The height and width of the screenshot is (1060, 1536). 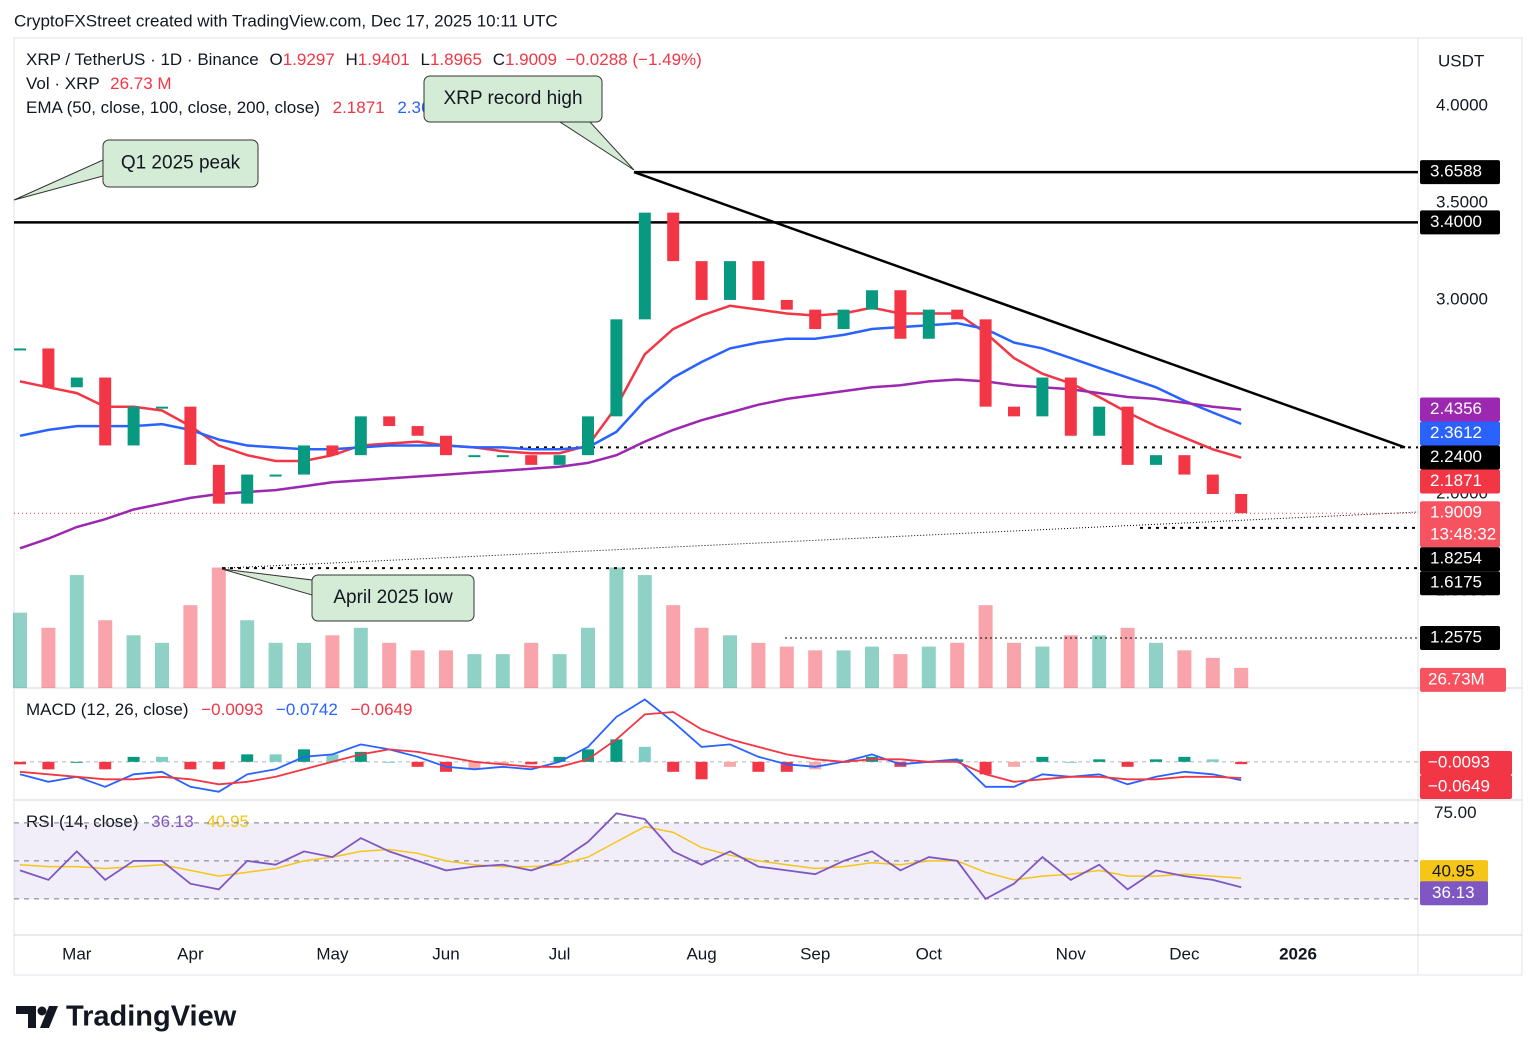 What do you see at coordinates (1298, 953) in the screenshot?
I see `x-tick-label: 2026` at bounding box center [1298, 953].